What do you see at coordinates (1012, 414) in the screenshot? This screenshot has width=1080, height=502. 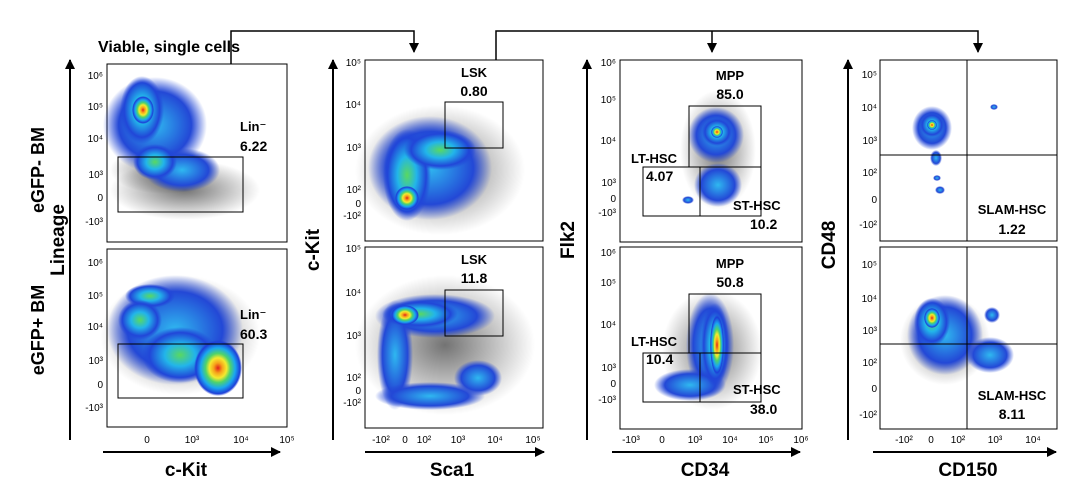 I see `gate-value: 8.11` at bounding box center [1012, 414].